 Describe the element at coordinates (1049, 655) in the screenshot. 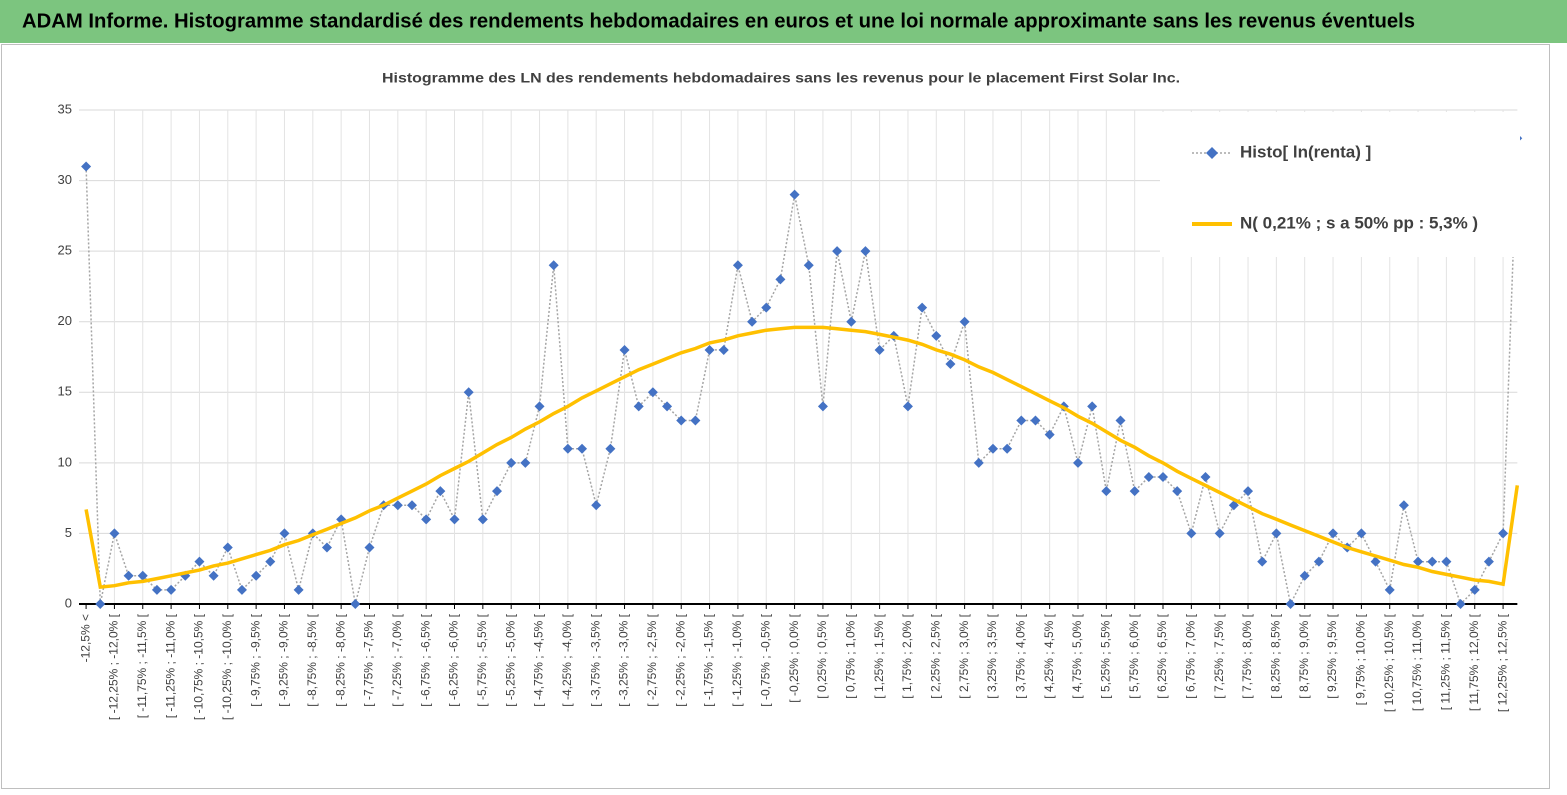

I see `x-tick-label: [ 4,25% ; 4,5% [` at that location.